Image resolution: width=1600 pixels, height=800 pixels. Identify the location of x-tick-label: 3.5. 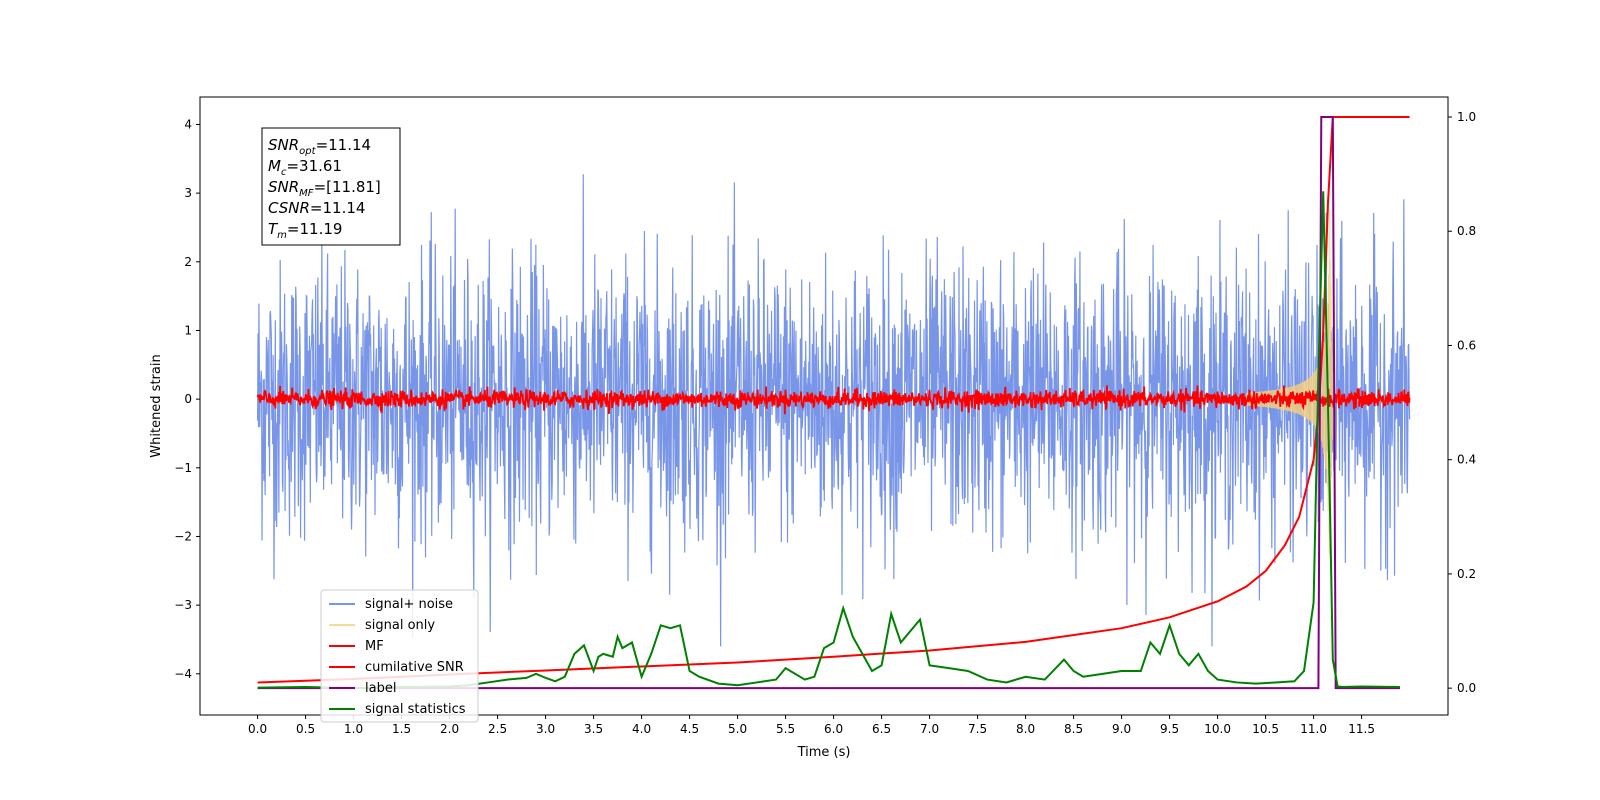
(593, 729).